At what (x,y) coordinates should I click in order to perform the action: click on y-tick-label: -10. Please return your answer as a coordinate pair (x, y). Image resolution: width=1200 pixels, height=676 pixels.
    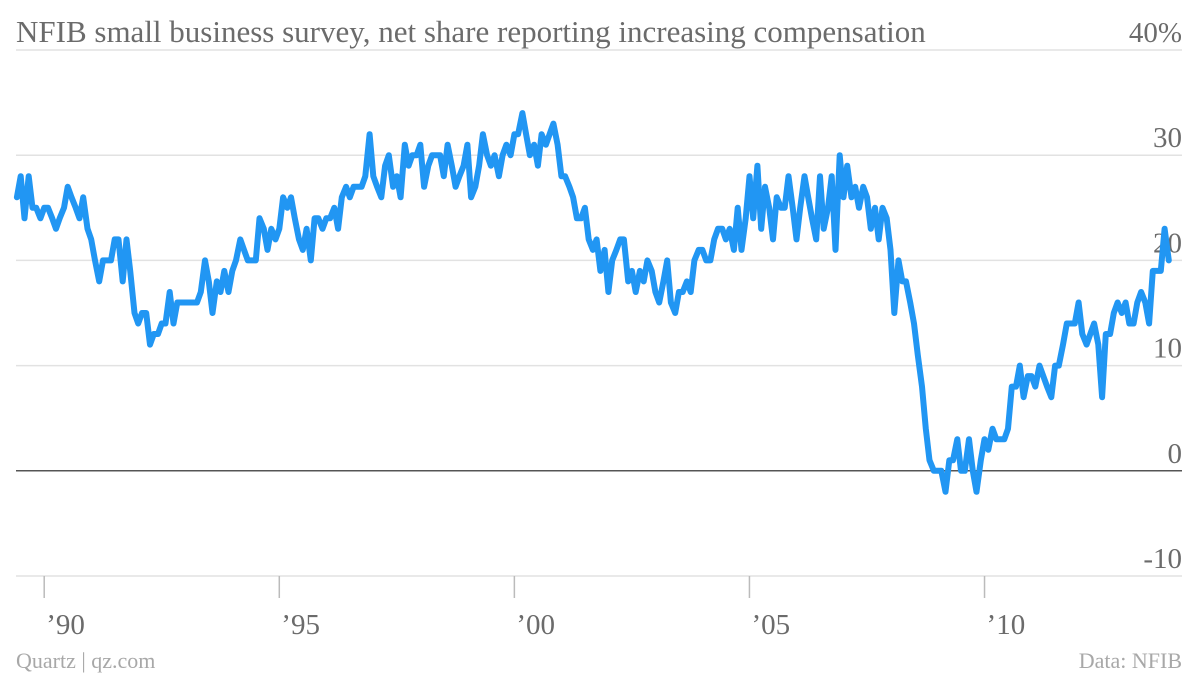
    Looking at the image, I should click on (1162, 559).